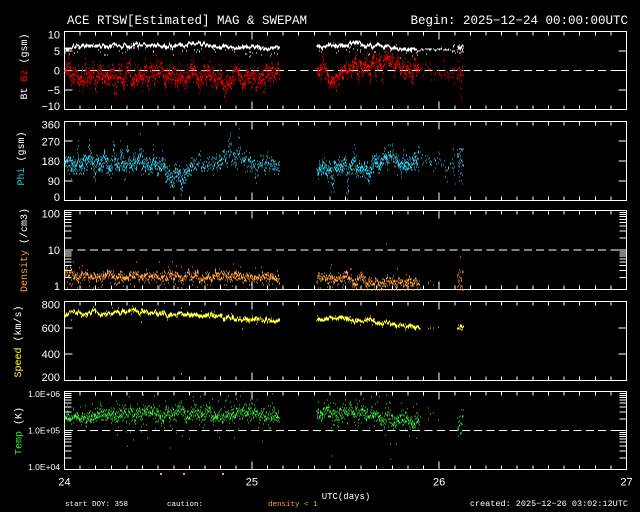  Describe the element at coordinates (51, 306) in the screenshot. I see `svg-text: 800` at that location.